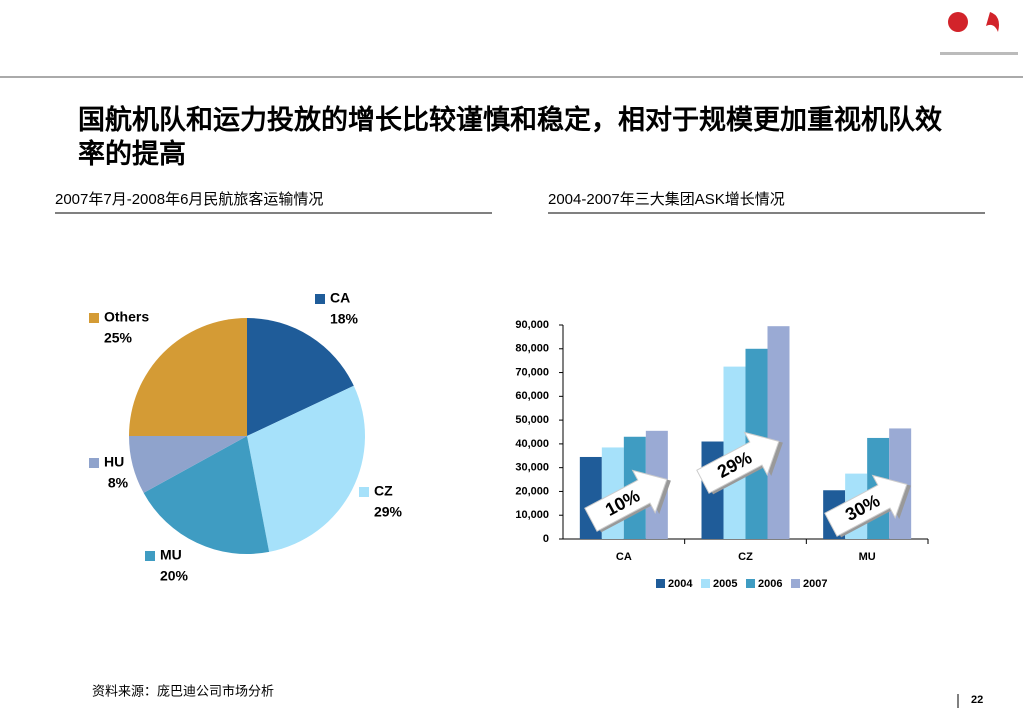 The image size is (1023, 708). I want to click on y-tick-label: 70,000, so click(532, 372).